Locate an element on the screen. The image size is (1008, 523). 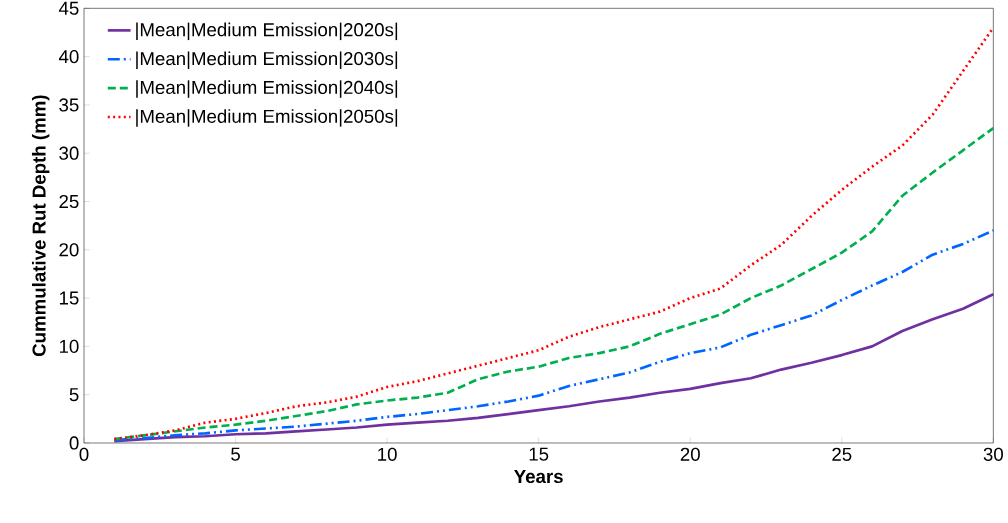
x-tick-label: 0 is located at coordinates (84, 454).